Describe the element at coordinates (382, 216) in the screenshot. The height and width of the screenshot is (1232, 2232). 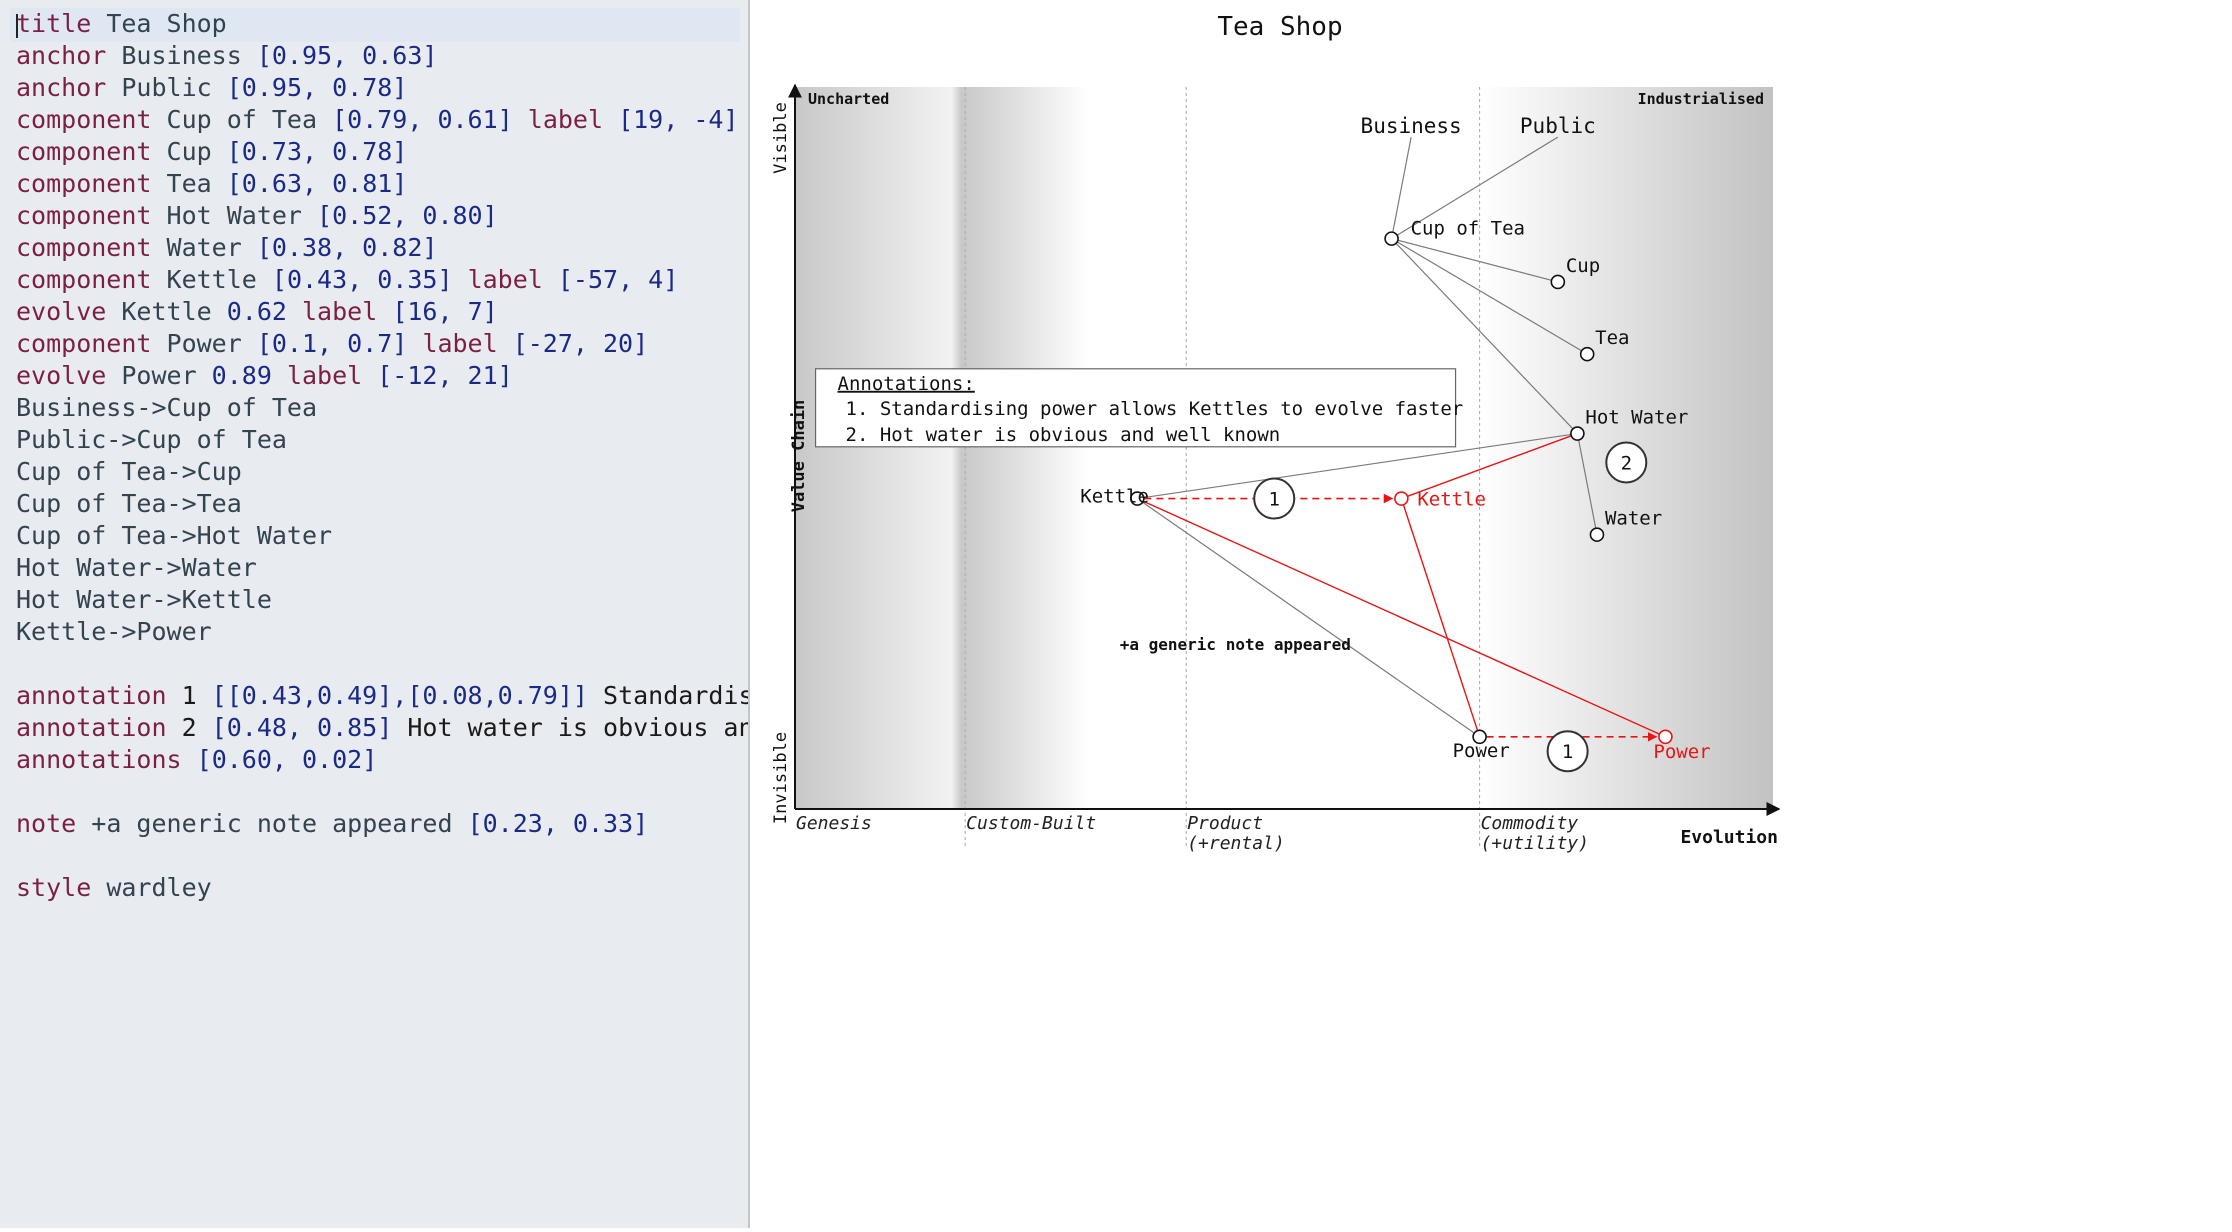
I see `code-line: component Hot Water [0.52, 0.80]` at that location.